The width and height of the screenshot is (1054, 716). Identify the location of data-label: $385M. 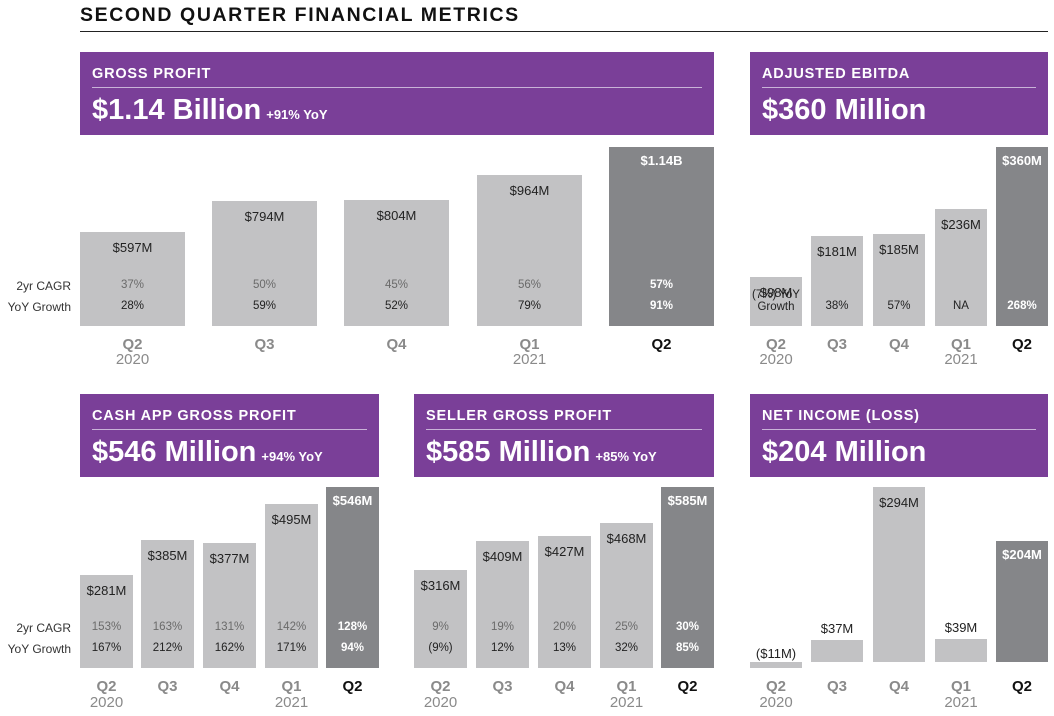
(167, 556).